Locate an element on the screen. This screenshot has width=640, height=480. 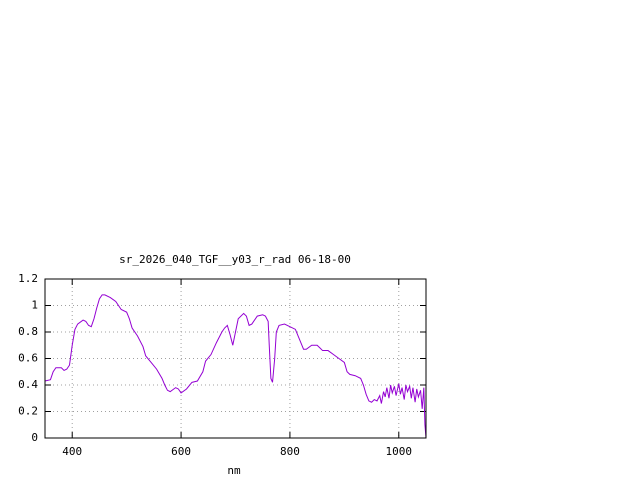
chart-title: sr_2026_040_TGF__y03_r_rad 06-18-00 is located at coordinates (235, 259).